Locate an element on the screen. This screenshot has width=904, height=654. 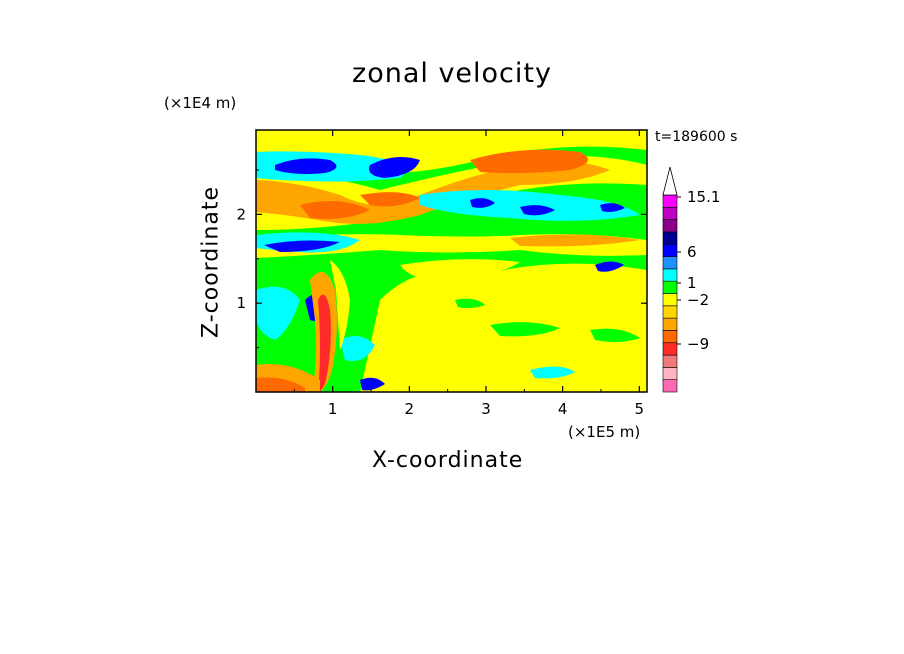
x-axis-label: X-coordinate is located at coordinates (448, 460).